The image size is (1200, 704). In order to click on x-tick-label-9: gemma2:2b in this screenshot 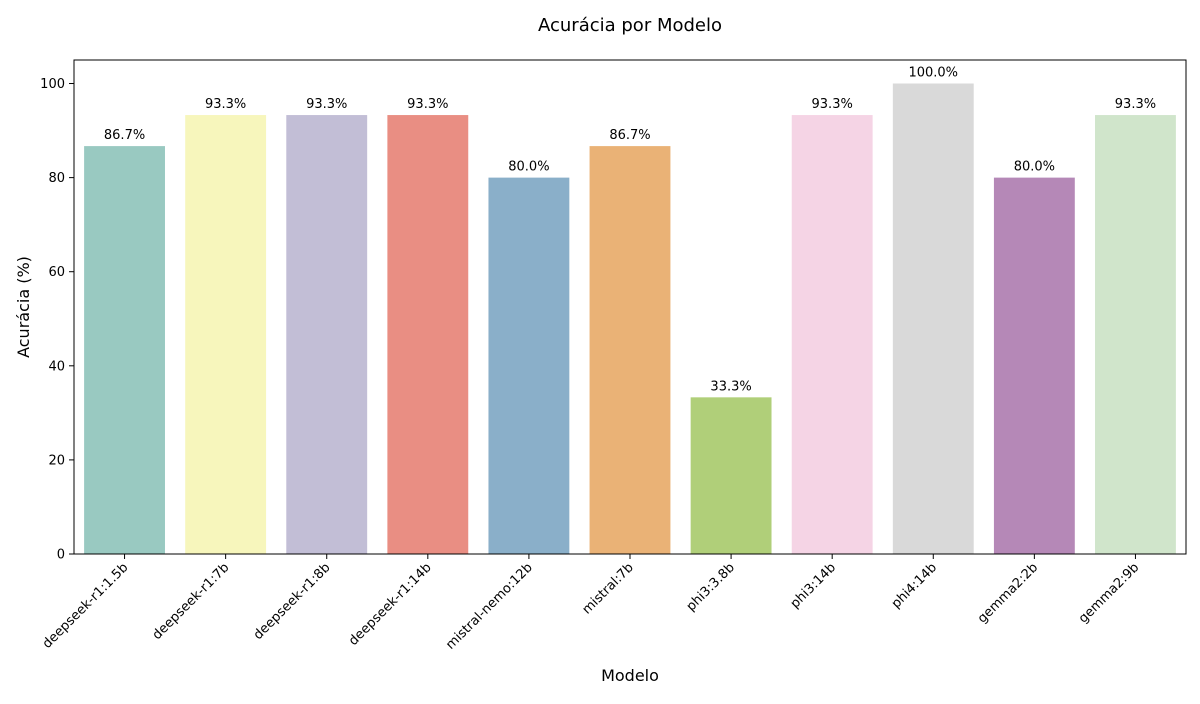, I will do `click(1008, 593)`.